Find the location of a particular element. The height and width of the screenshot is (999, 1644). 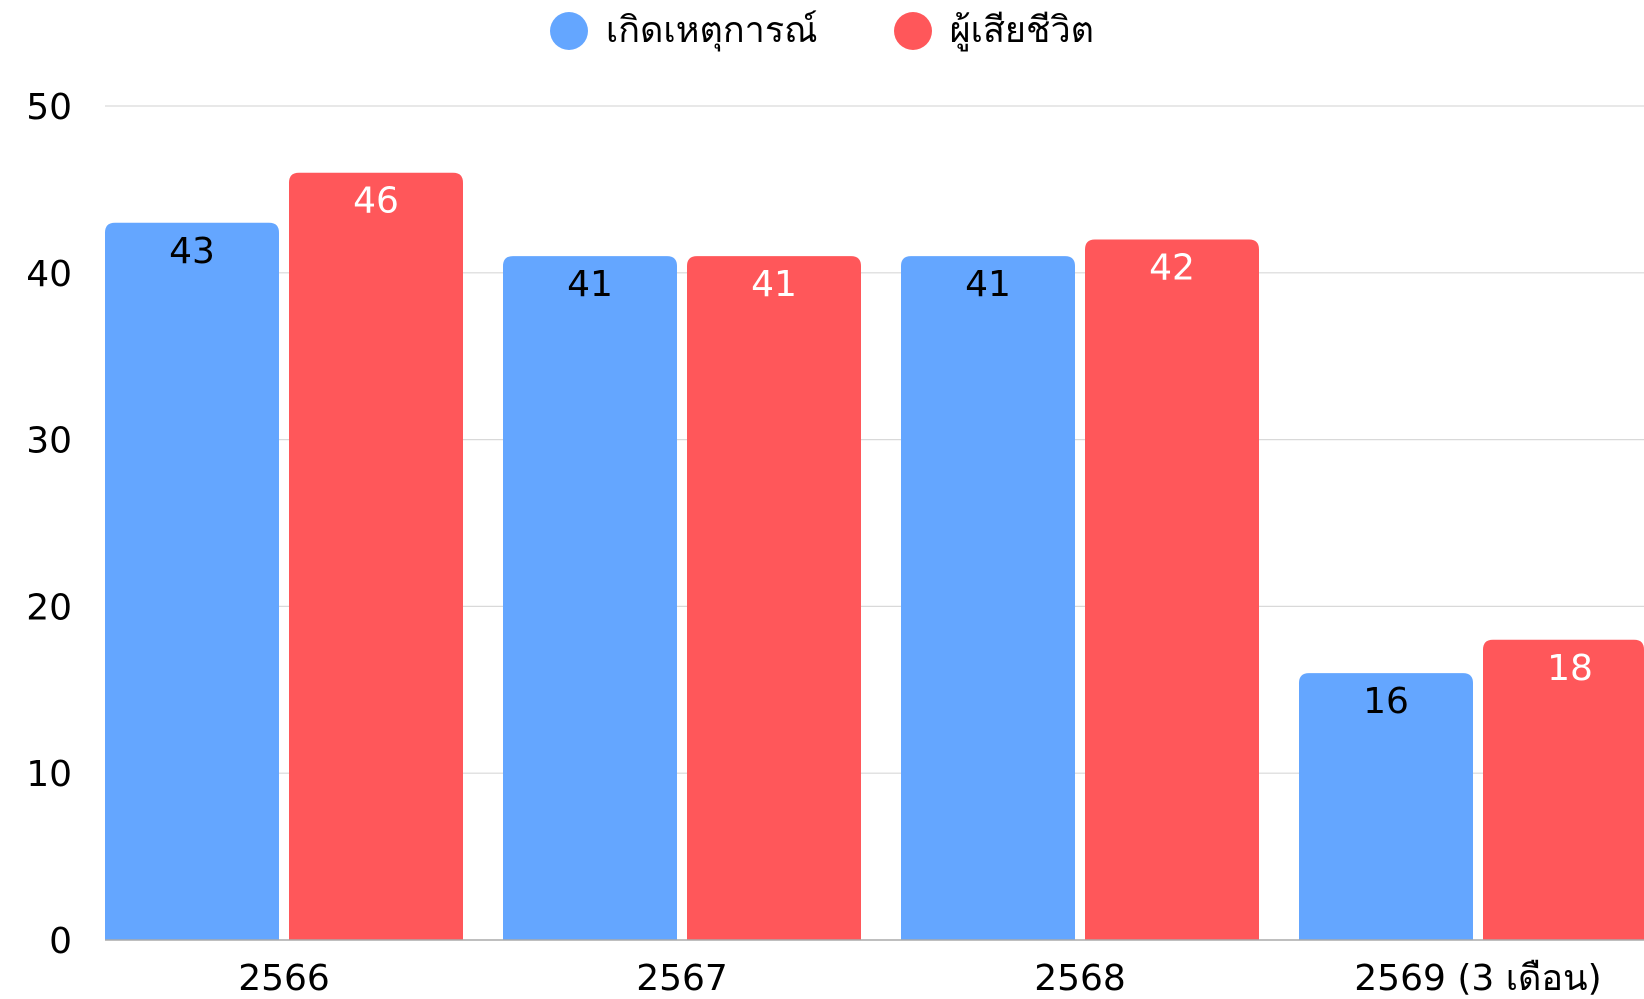

legend: เกิดเหตุการณ์ ผู้เสียชีวิต is located at coordinates (822, 31).